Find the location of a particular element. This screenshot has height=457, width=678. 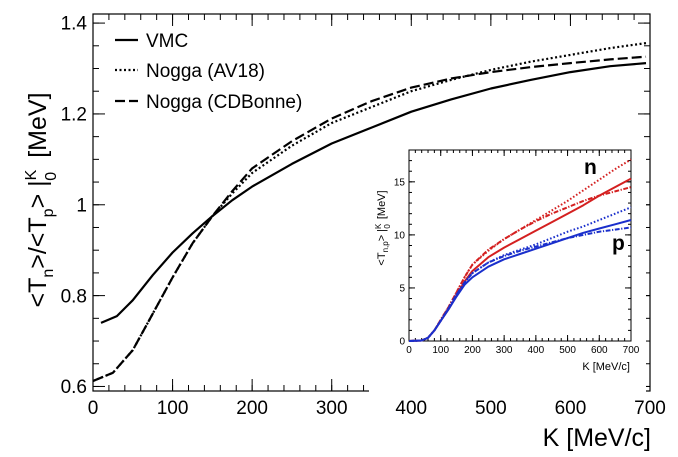

y-tick-label: 0 is located at coordinates (402, 342).